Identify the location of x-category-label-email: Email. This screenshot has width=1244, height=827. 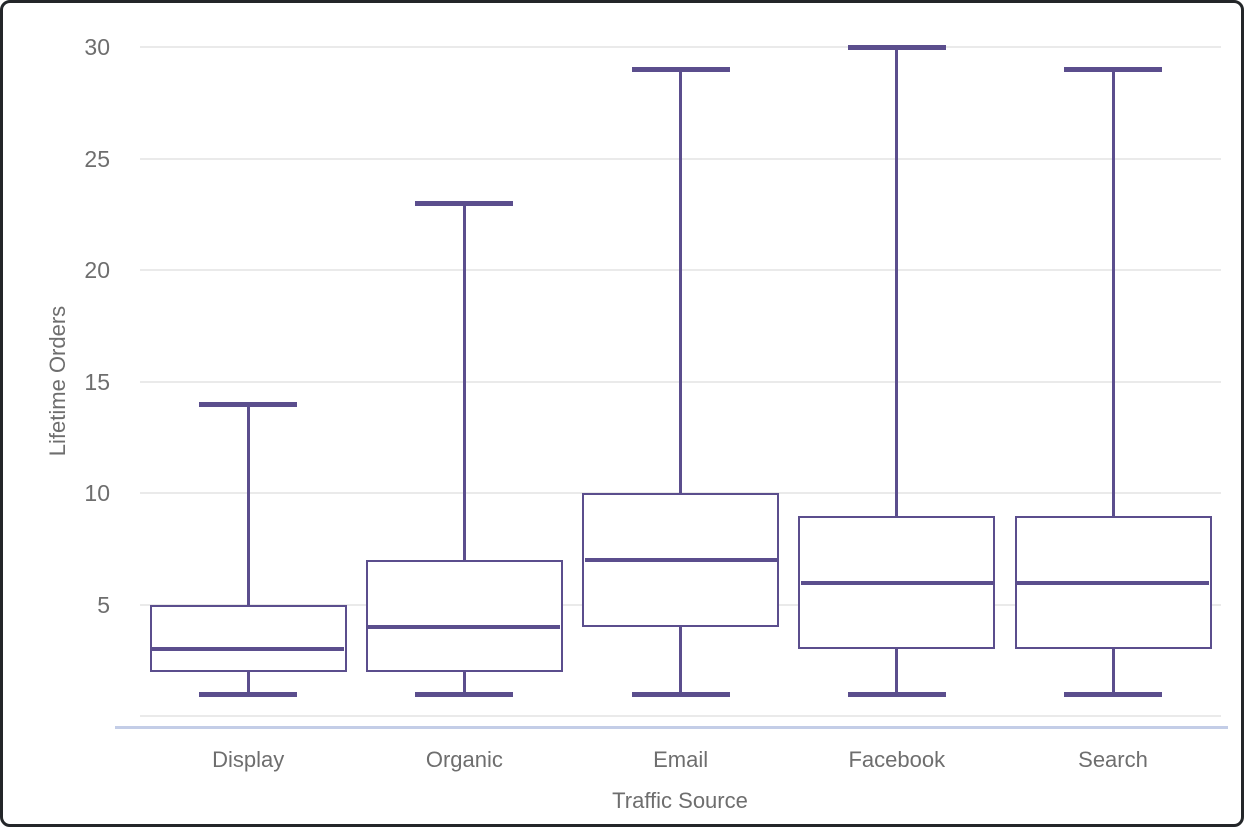
(681, 759).